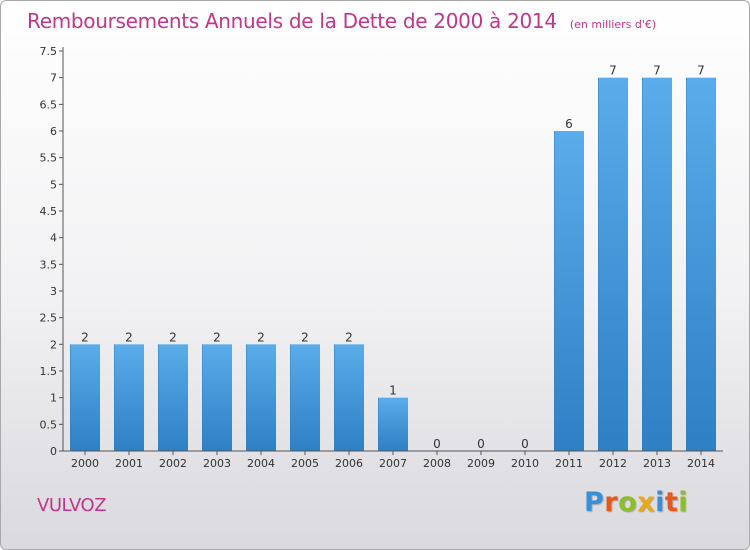  I want to click on y-tick-label: 3, so click(53, 291).